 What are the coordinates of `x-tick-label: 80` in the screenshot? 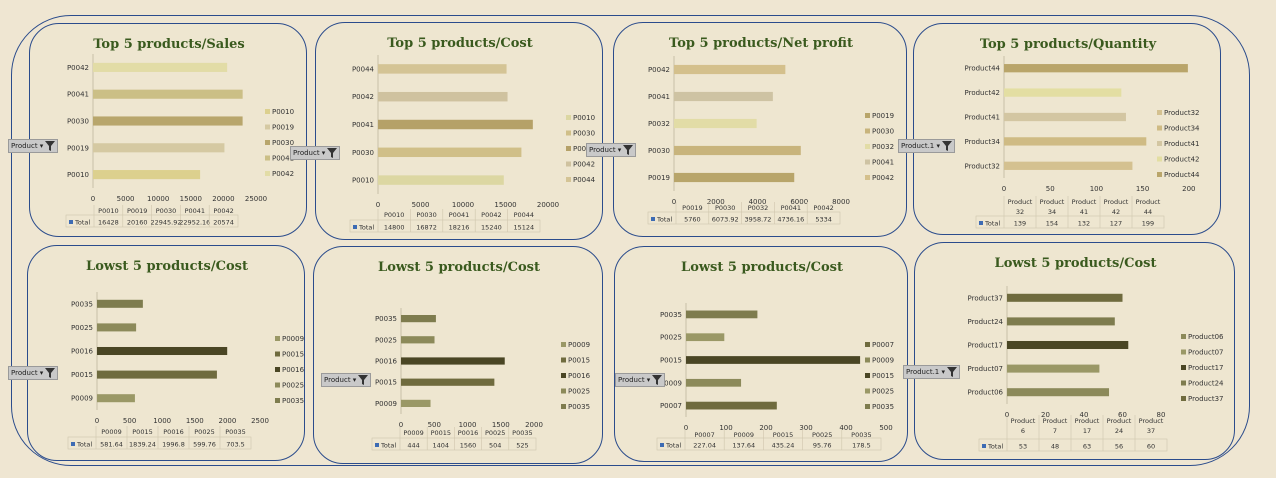 It's located at (1161, 415).